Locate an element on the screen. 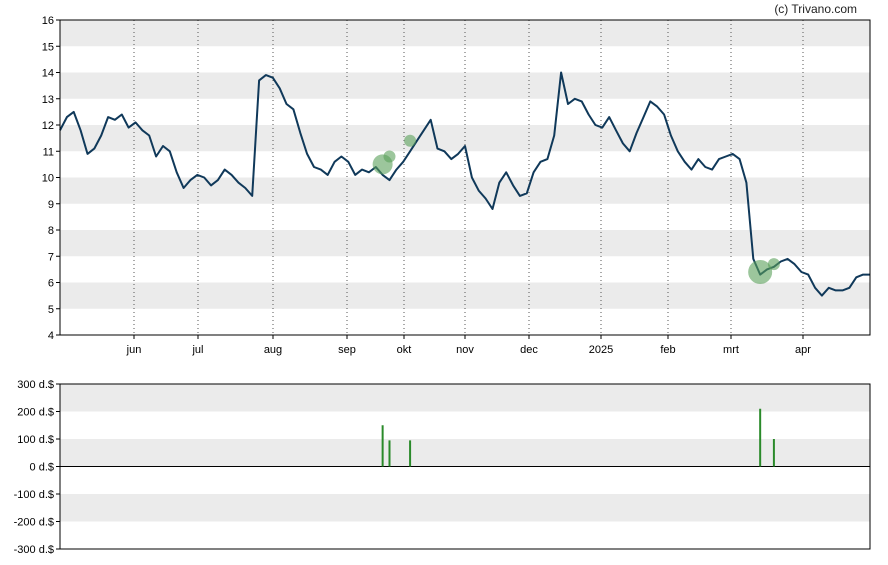  volume-y-tick-label: -200 d.$ is located at coordinates (34, 523).